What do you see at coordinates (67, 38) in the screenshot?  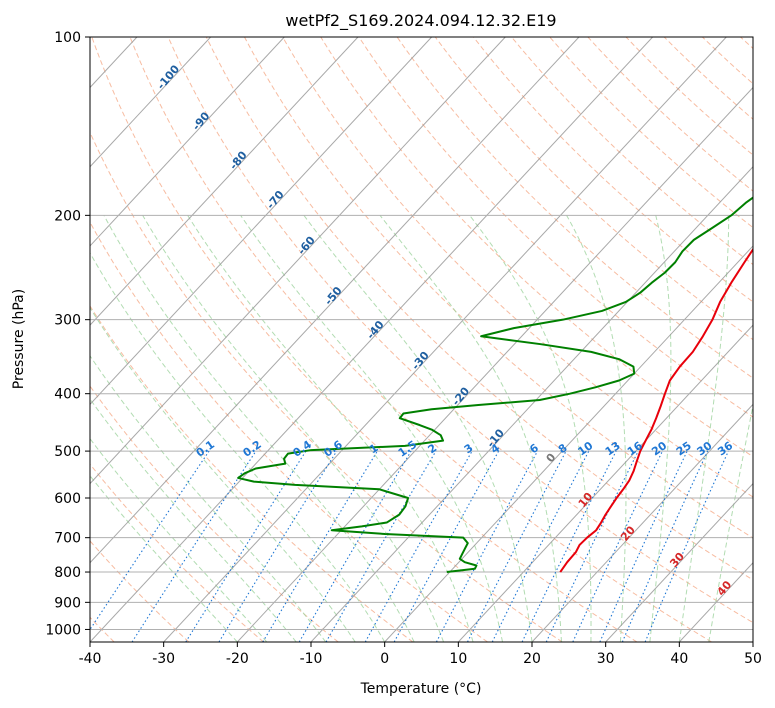 I see `y-tick-label: 100` at bounding box center [67, 38].